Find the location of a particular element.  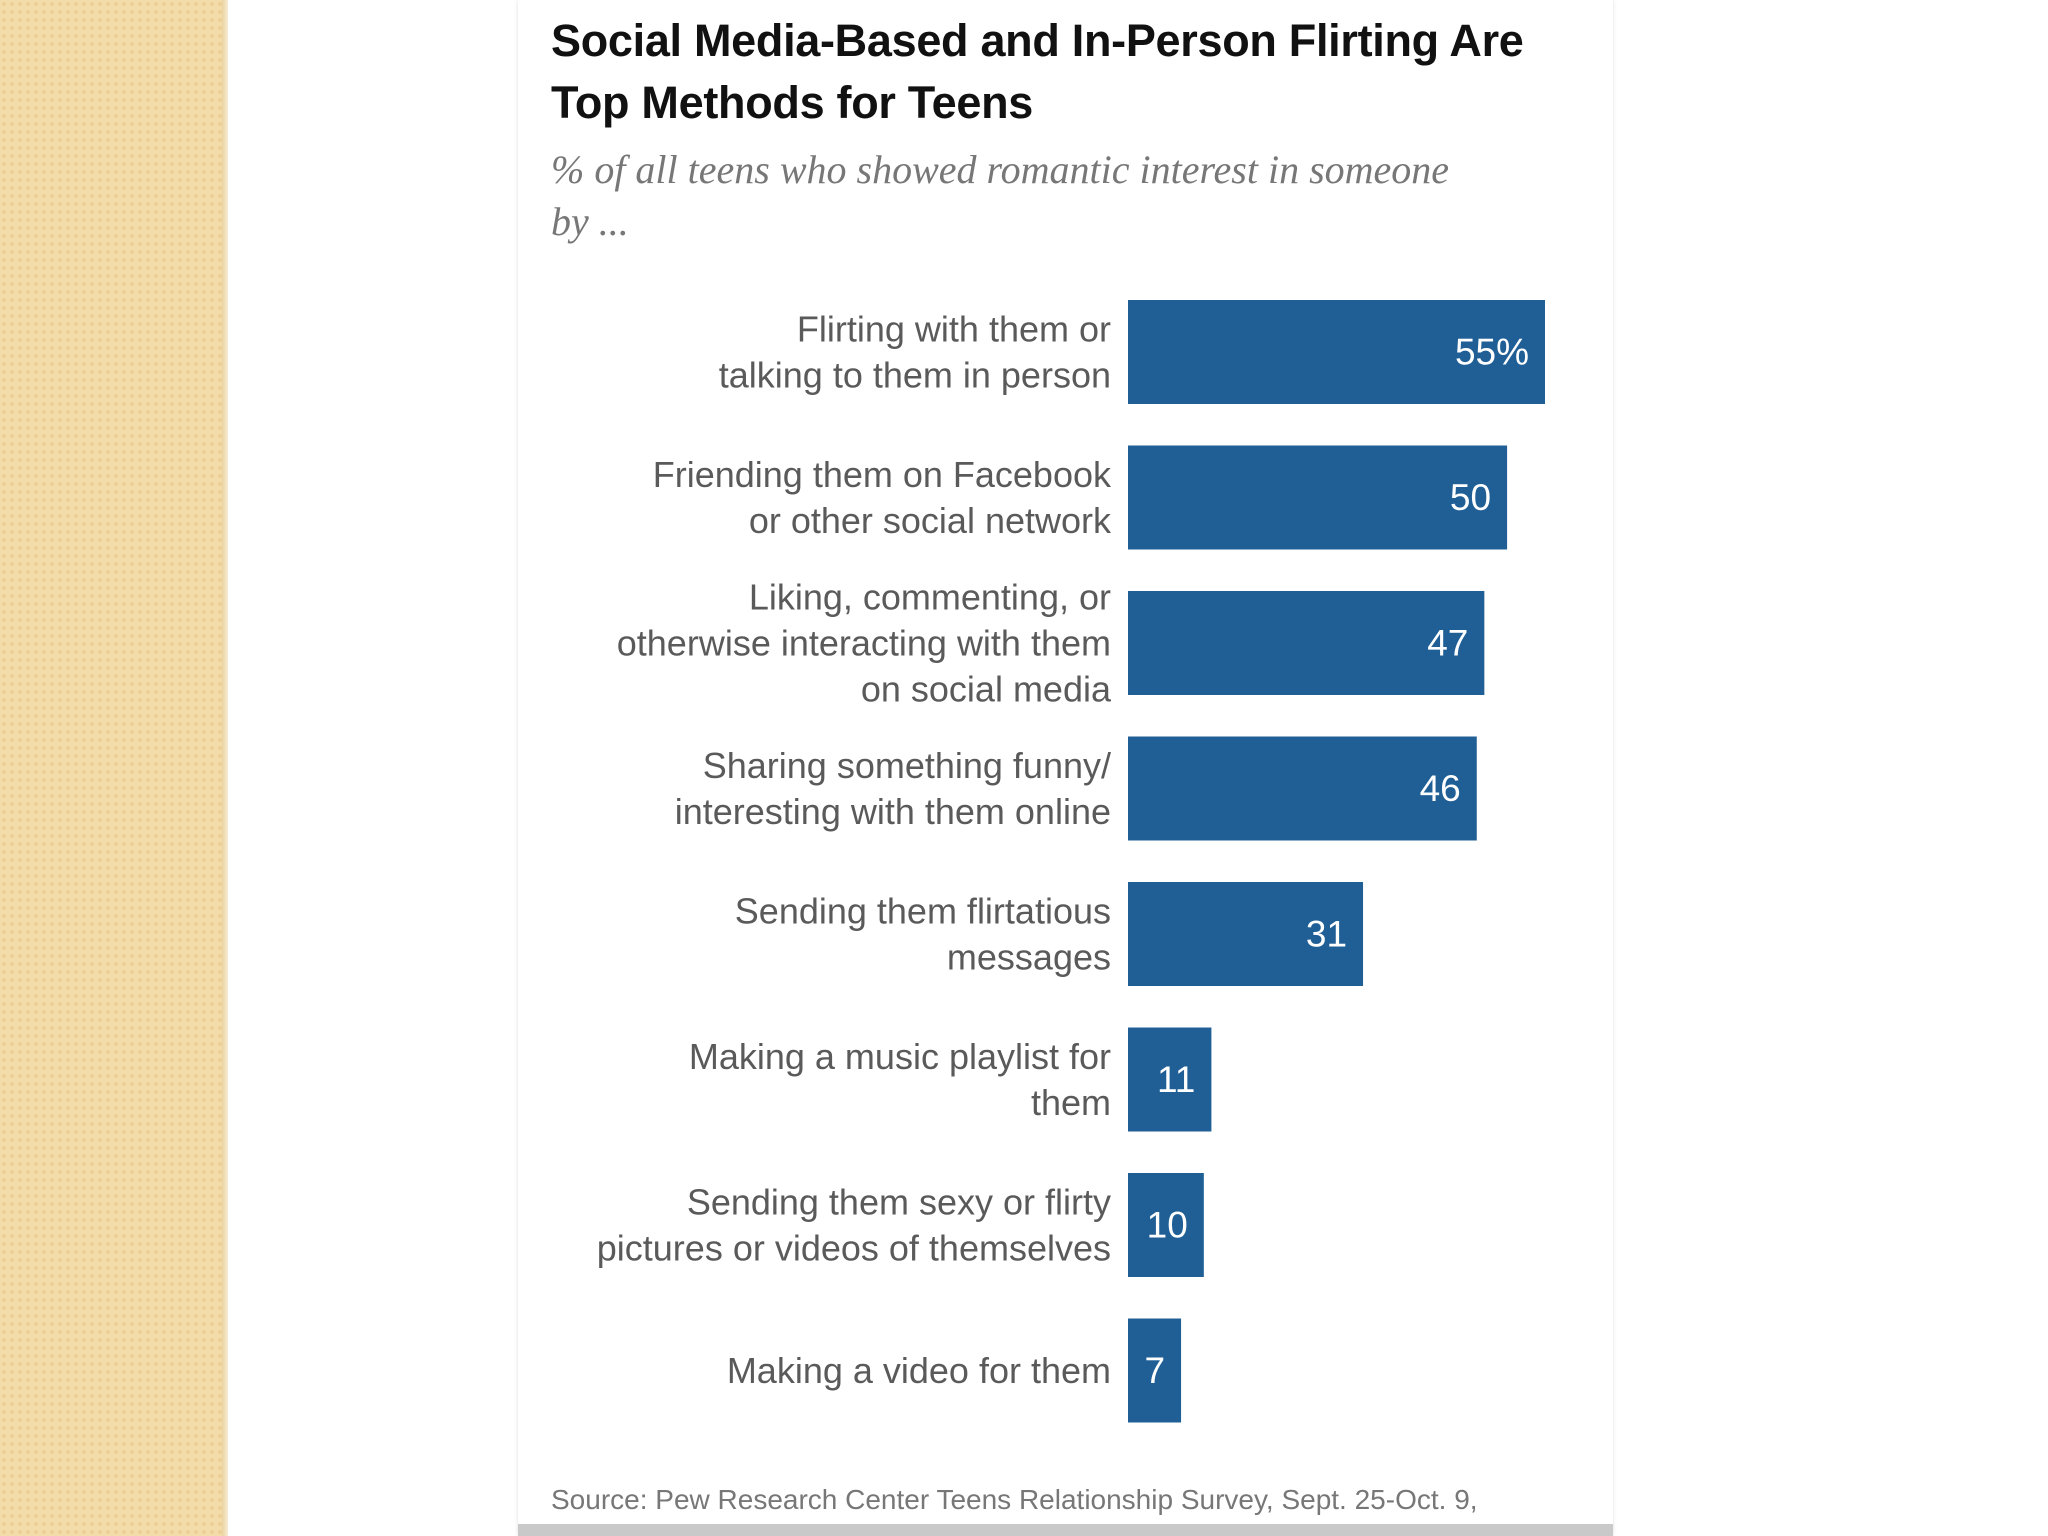

category-label-7: Making a video for them is located at coordinates (919, 1370).